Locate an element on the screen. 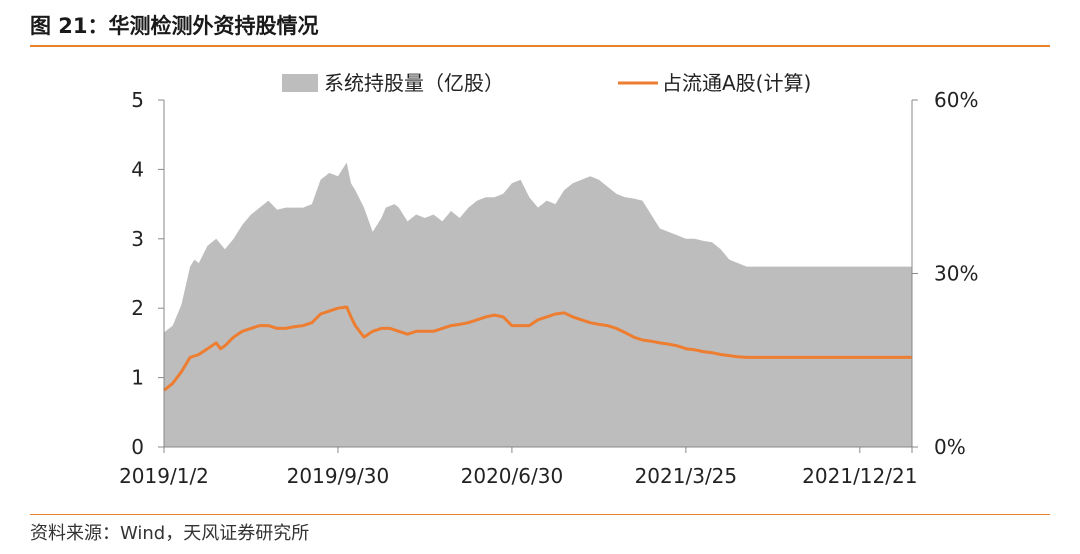 This screenshot has width=1080, height=554. y-left-tick-label: 2 is located at coordinates (137, 308).